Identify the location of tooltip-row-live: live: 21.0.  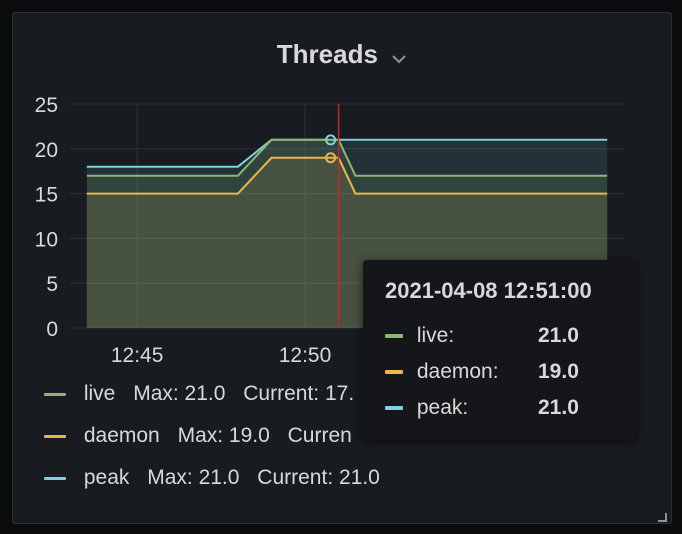
(499, 340).